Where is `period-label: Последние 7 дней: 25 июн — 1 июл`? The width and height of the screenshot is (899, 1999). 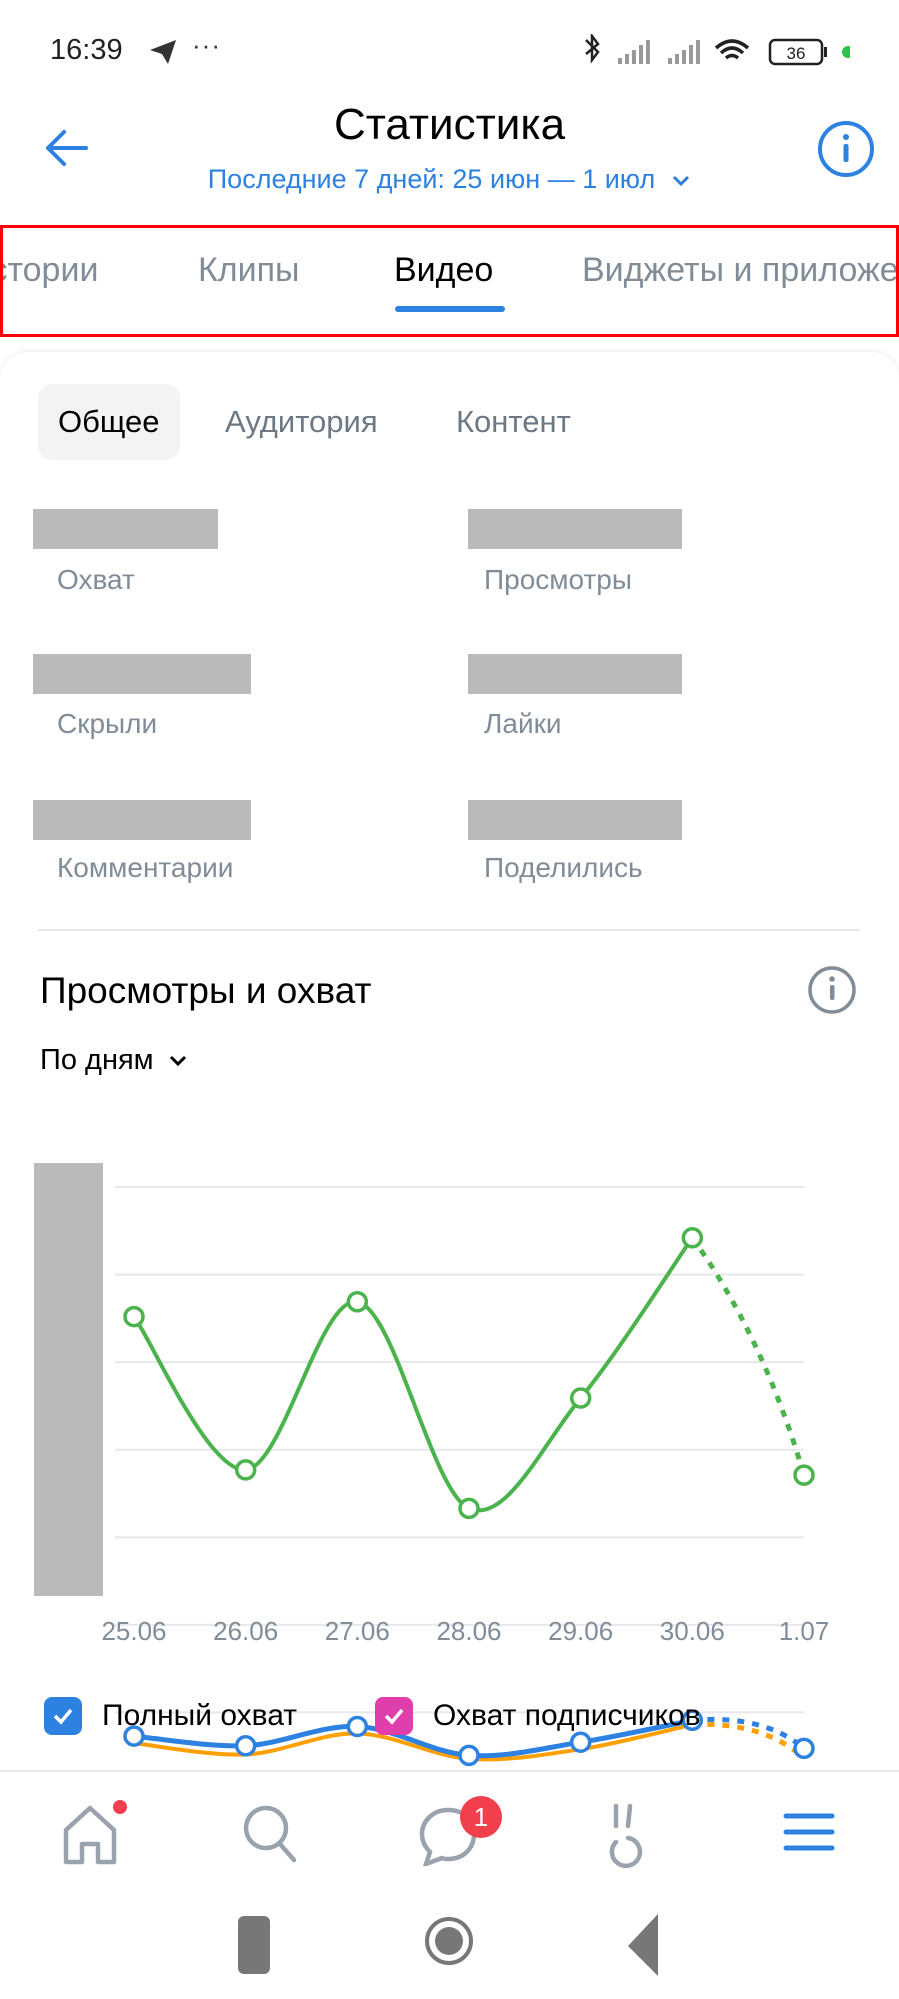
period-label: Последние 7 дней: 25 июн — 1 июл is located at coordinates (431, 179).